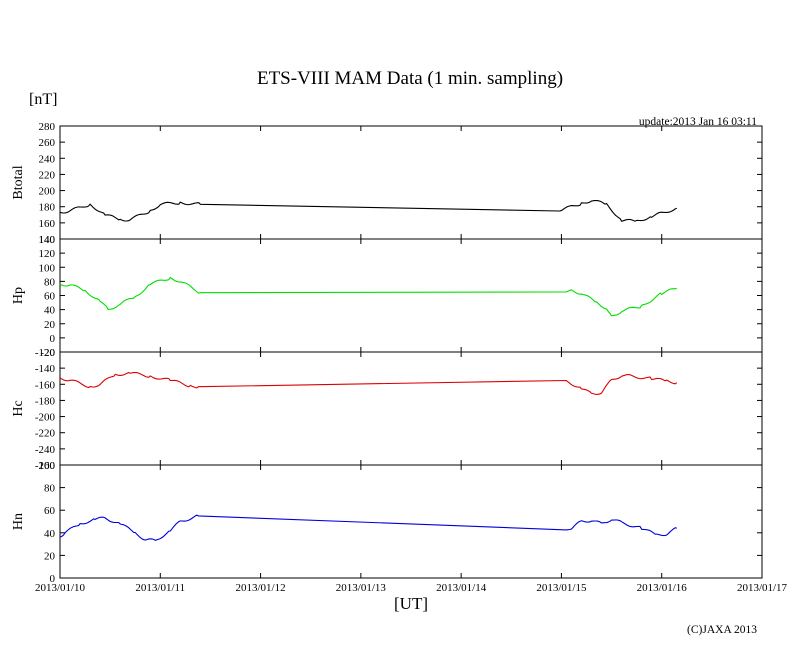 The width and height of the screenshot is (810, 655). What do you see at coordinates (45, 401) in the screenshot?
I see `y-tick-label: -180` at bounding box center [45, 401].